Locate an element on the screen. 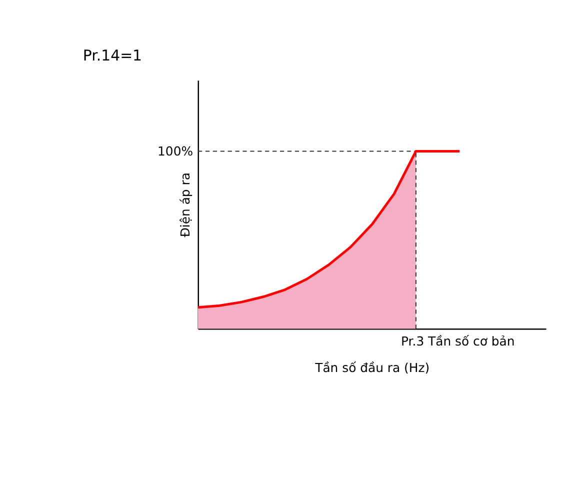 Image resolution: width=579 pixels, height=498 pixels. chart-title: Pr.14=1 is located at coordinates (112, 55).